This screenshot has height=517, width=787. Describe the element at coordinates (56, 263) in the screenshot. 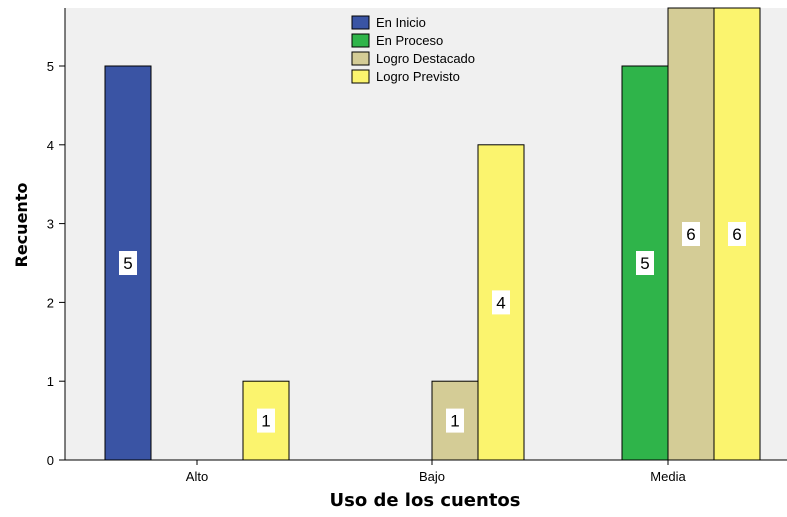

I see `y-axis: 0 1 2 3 4 5` at that location.